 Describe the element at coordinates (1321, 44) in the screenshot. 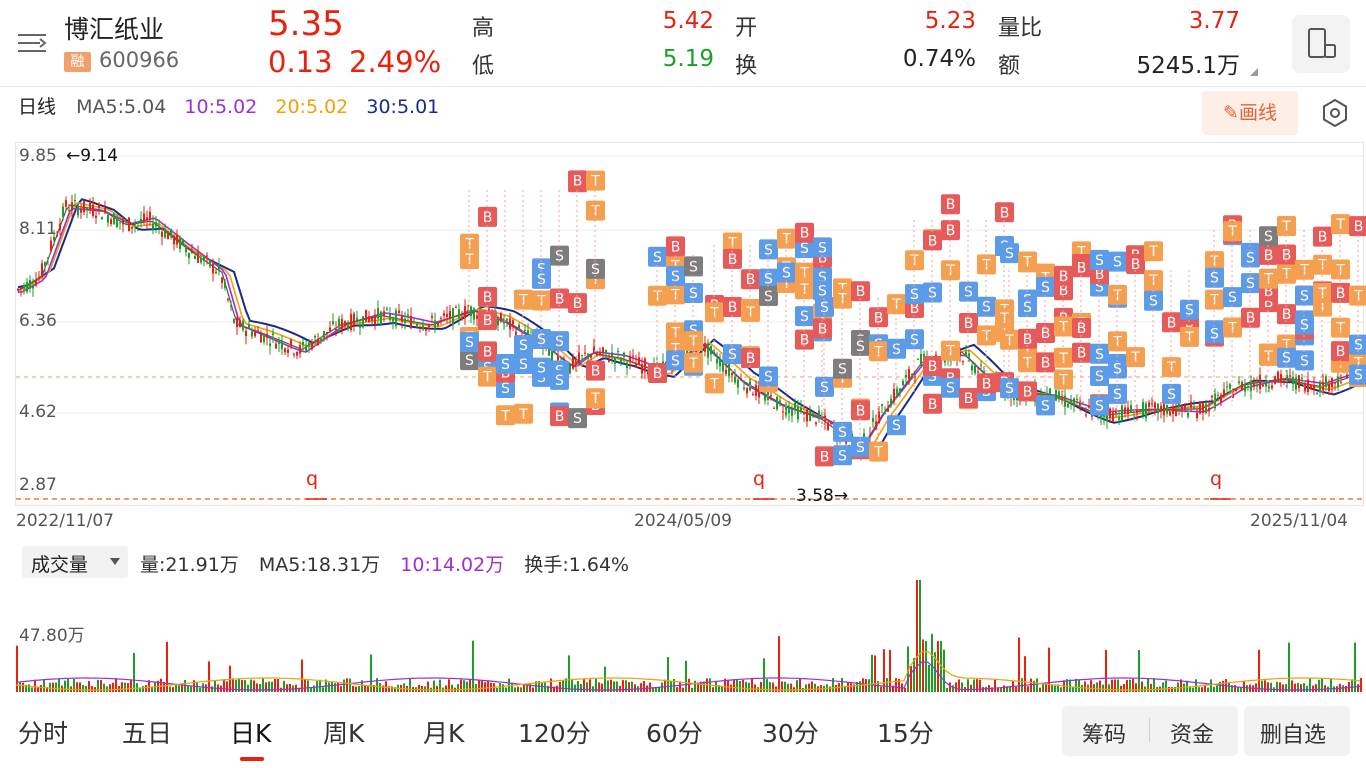

I see `landscape-toggle-button` at that location.